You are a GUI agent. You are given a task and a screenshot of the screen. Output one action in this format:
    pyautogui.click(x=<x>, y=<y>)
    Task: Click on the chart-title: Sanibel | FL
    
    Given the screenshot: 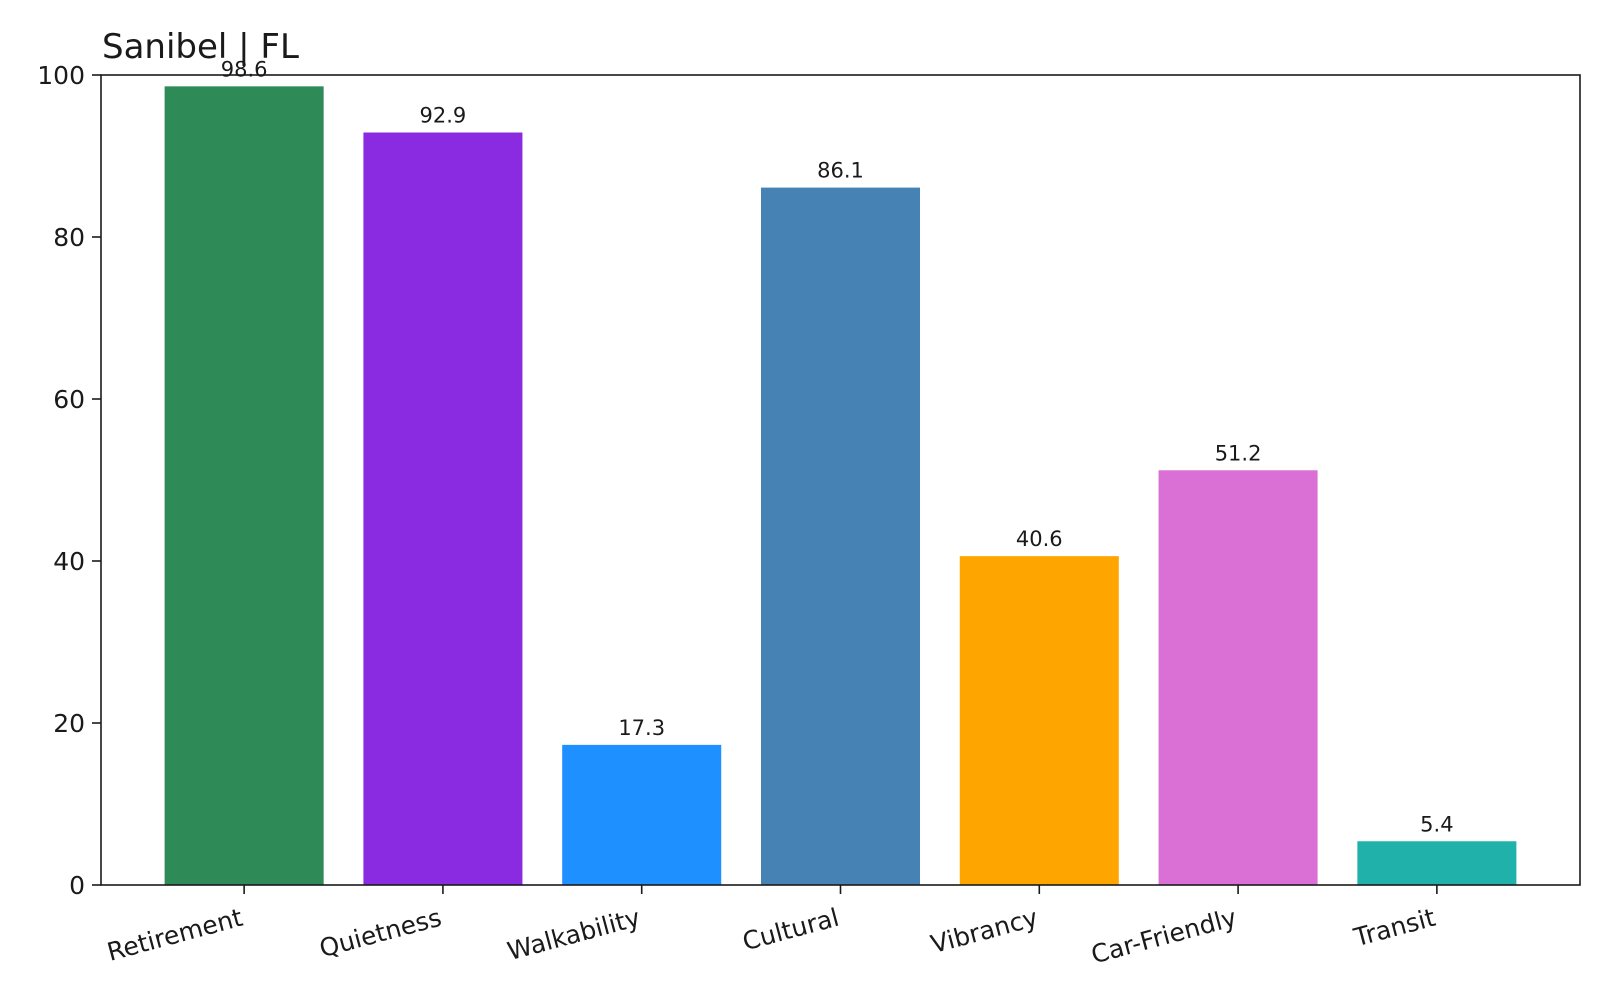 What is the action you would take?
    pyautogui.click(x=200, y=47)
    